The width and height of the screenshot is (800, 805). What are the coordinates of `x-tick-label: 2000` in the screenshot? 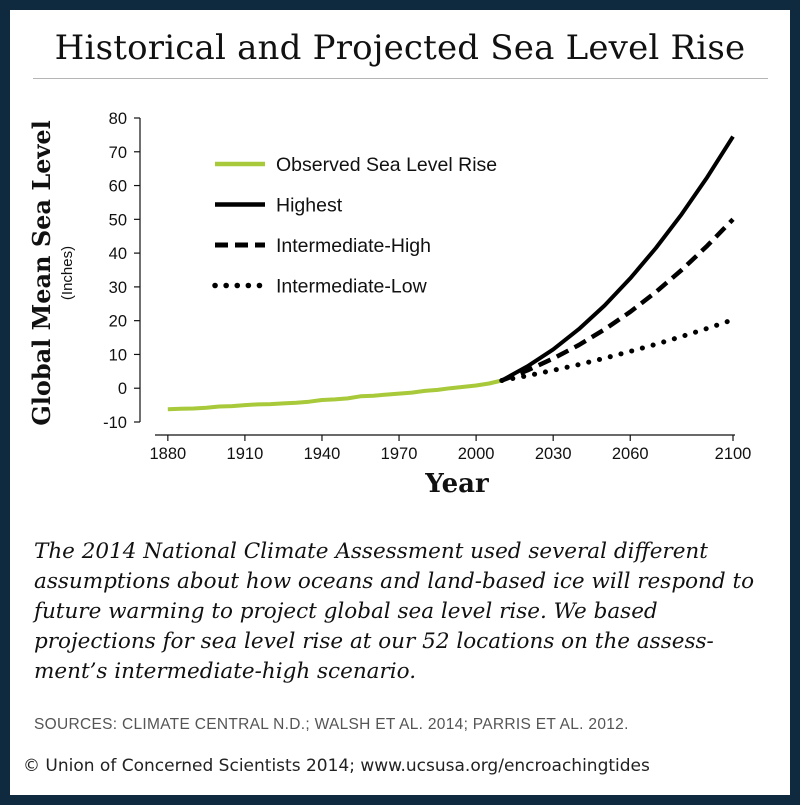 It's located at (476, 454).